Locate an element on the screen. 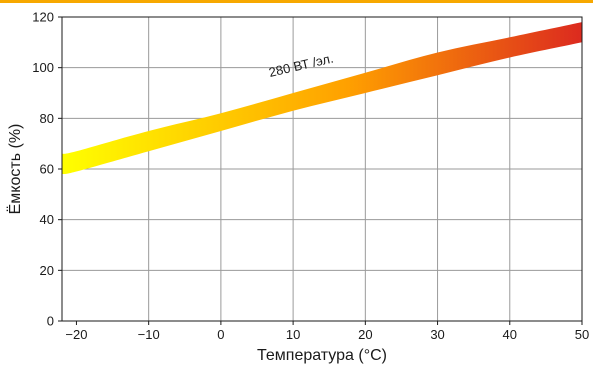 The width and height of the screenshot is (593, 369). y-axis-title: Ёмкость (%) is located at coordinates (15, 169).